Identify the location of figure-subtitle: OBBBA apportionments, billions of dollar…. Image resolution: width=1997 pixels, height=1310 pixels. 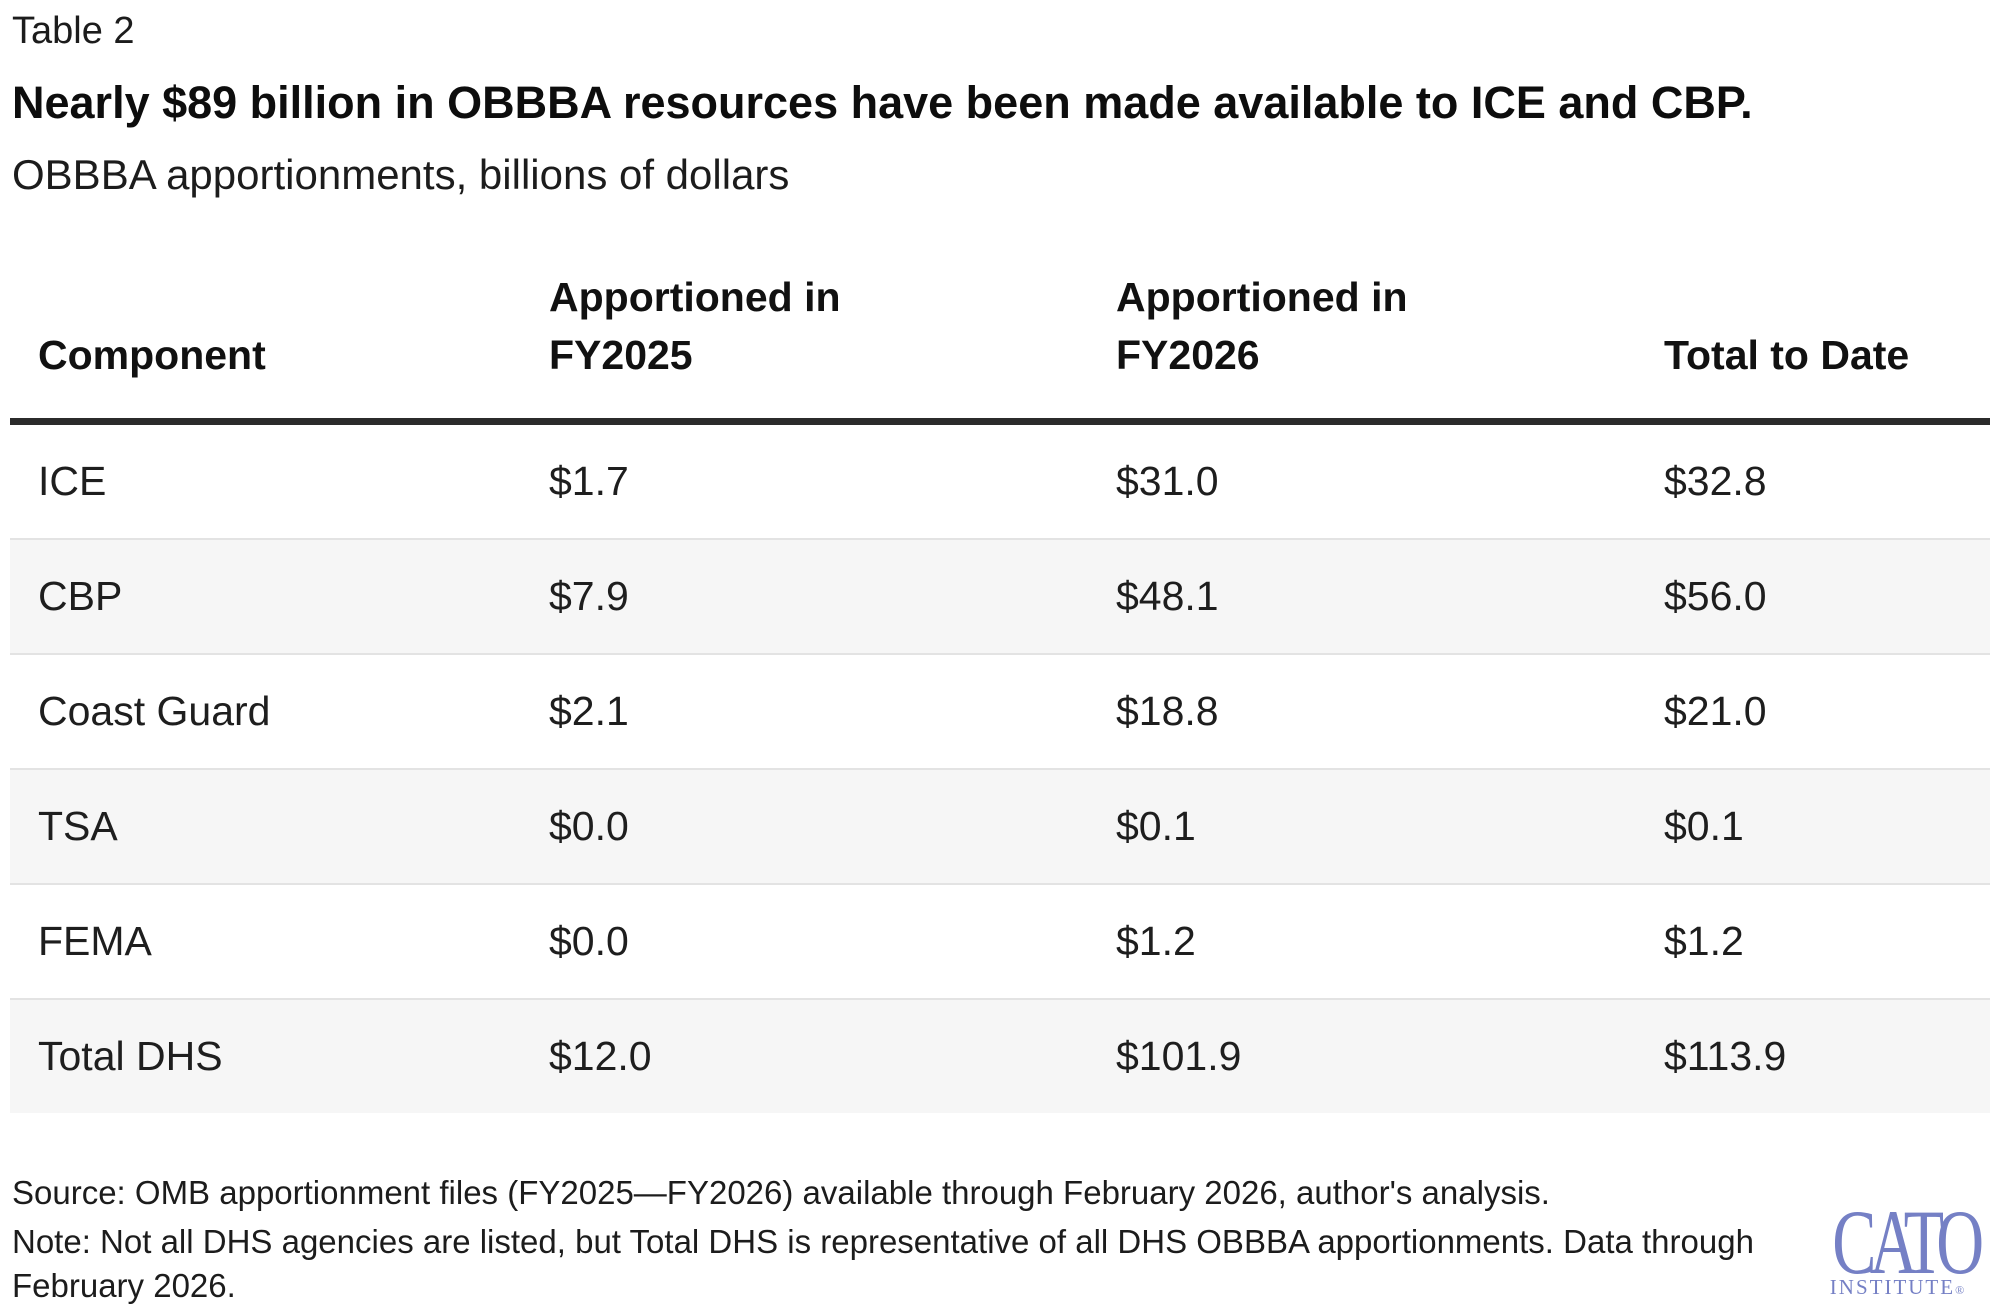
(401, 174).